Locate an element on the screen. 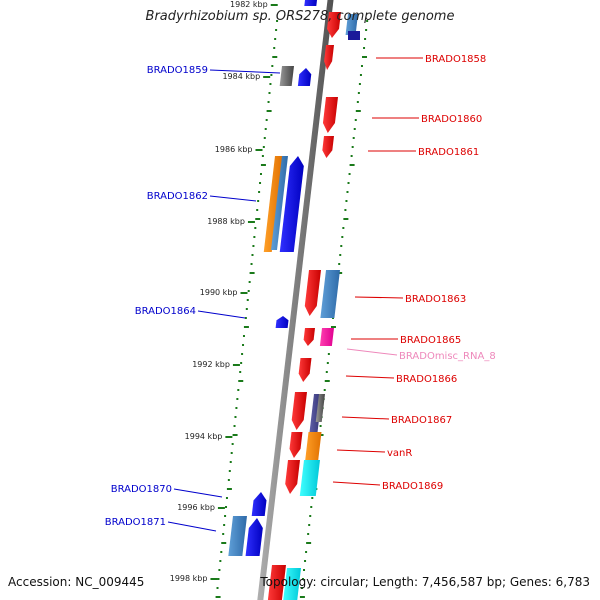  gene-brado1871 is located at coordinates (254, 537).